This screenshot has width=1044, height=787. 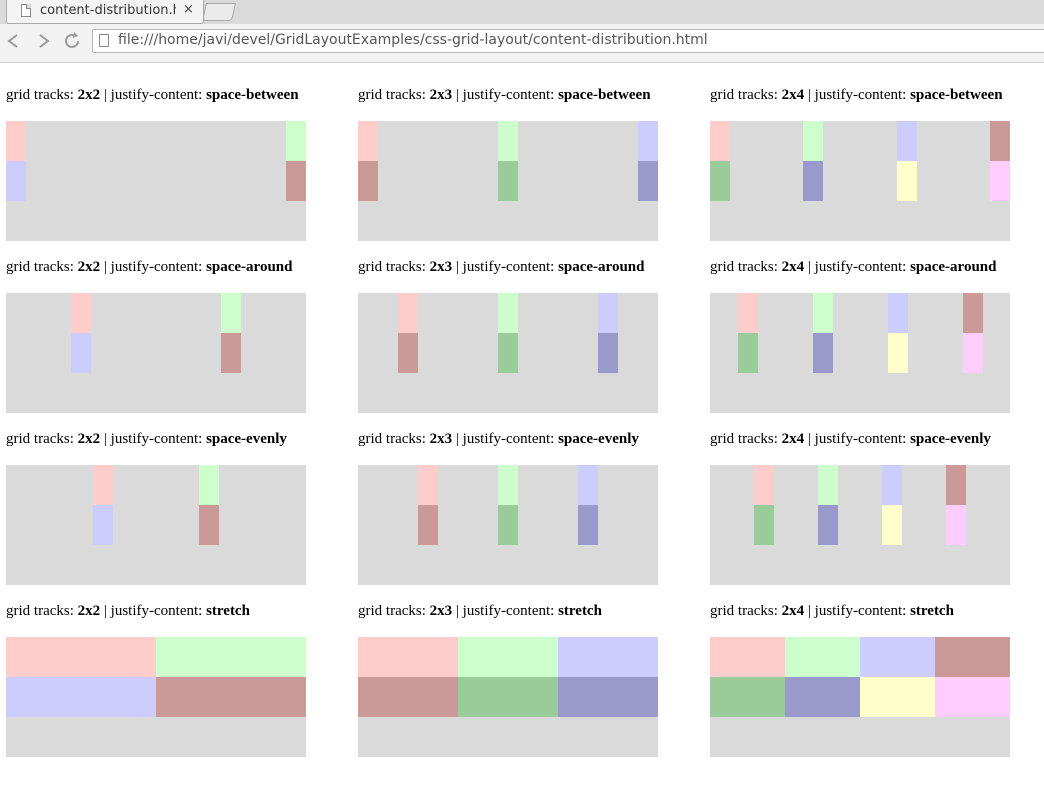 What do you see at coordinates (219, 12) in the screenshot?
I see `new-tab-button` at bounding box center [219, 12].